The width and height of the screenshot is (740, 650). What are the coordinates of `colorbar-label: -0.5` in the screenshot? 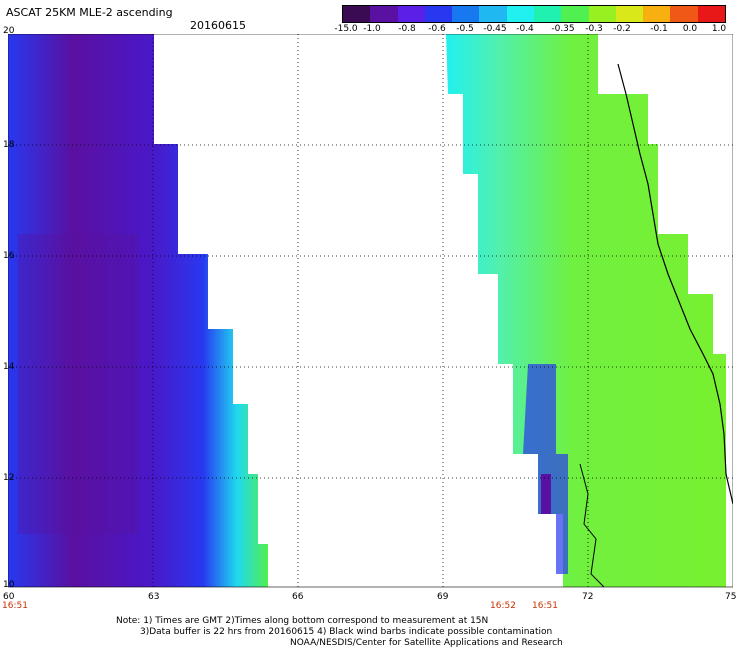 It's located at (465, 29).